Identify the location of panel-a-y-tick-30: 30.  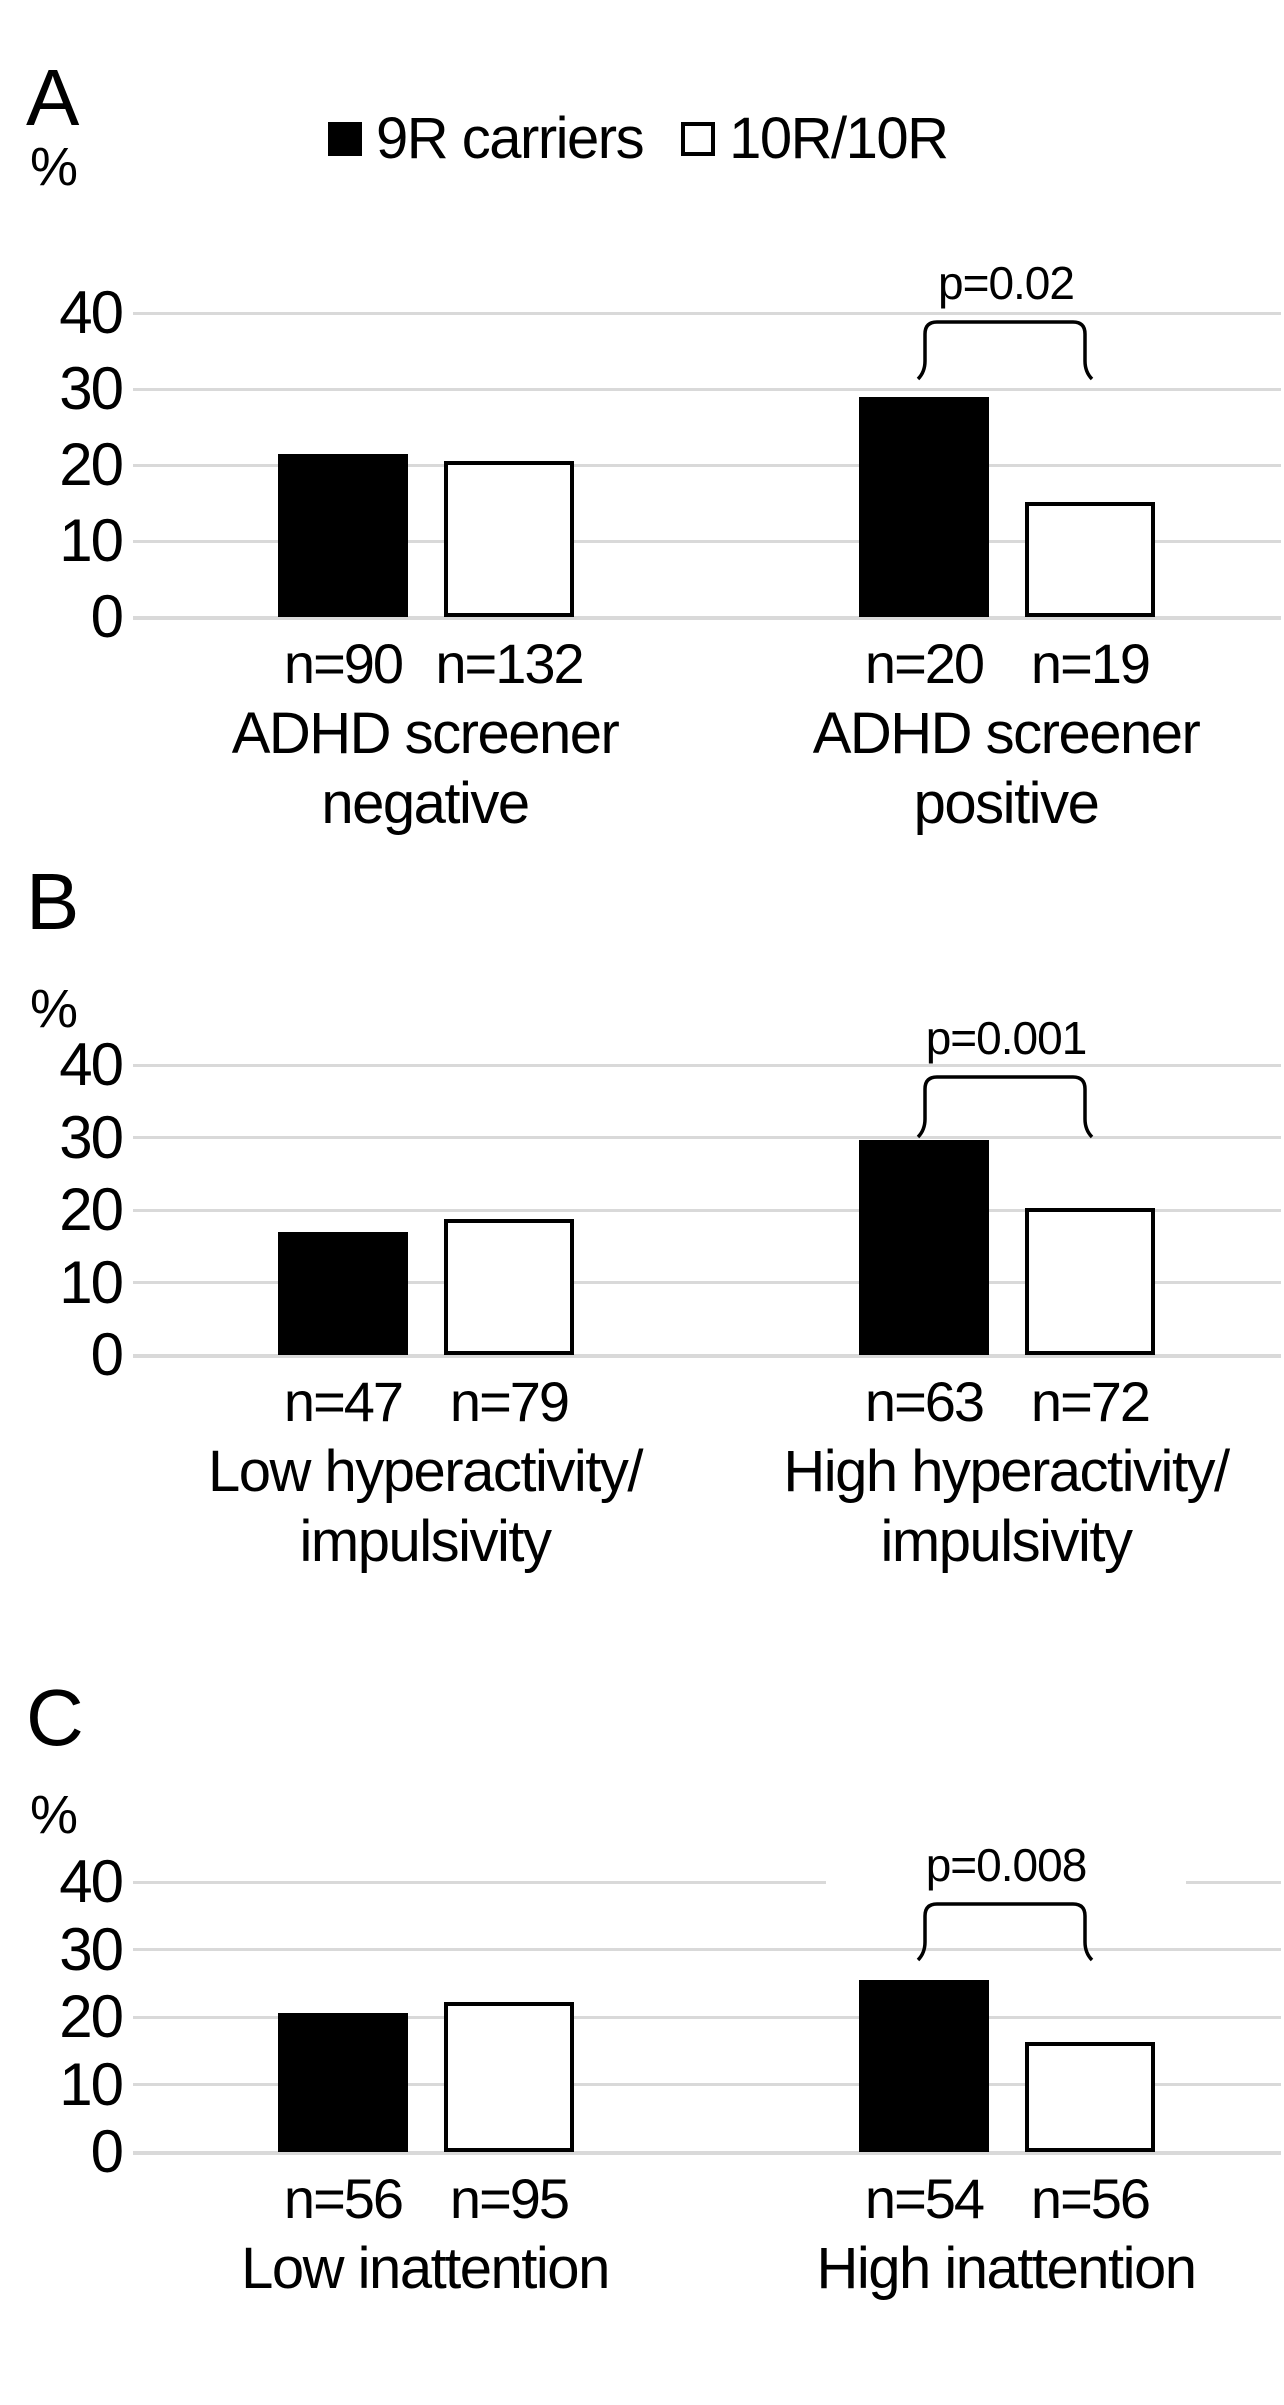
(91, 388).